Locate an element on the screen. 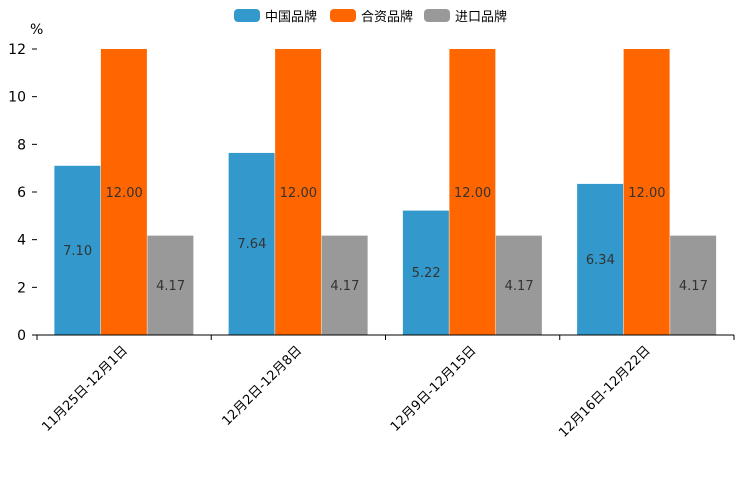  y-tick-label: 12 is located at coordinates (17, 50).